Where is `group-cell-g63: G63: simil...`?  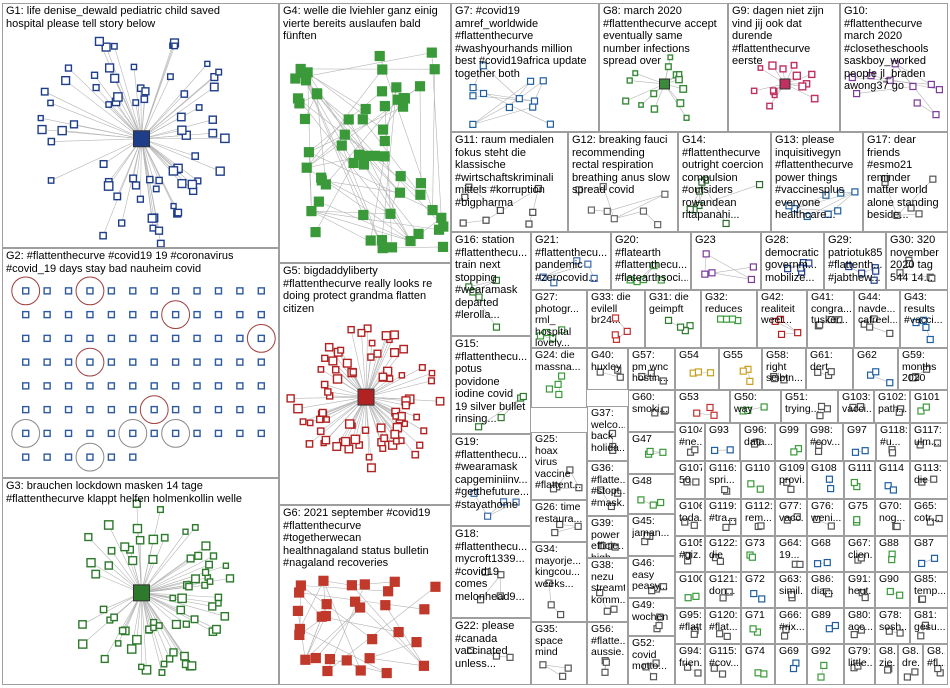
group-cell-g63: G63: simil... is located at coordinates (791, 590).